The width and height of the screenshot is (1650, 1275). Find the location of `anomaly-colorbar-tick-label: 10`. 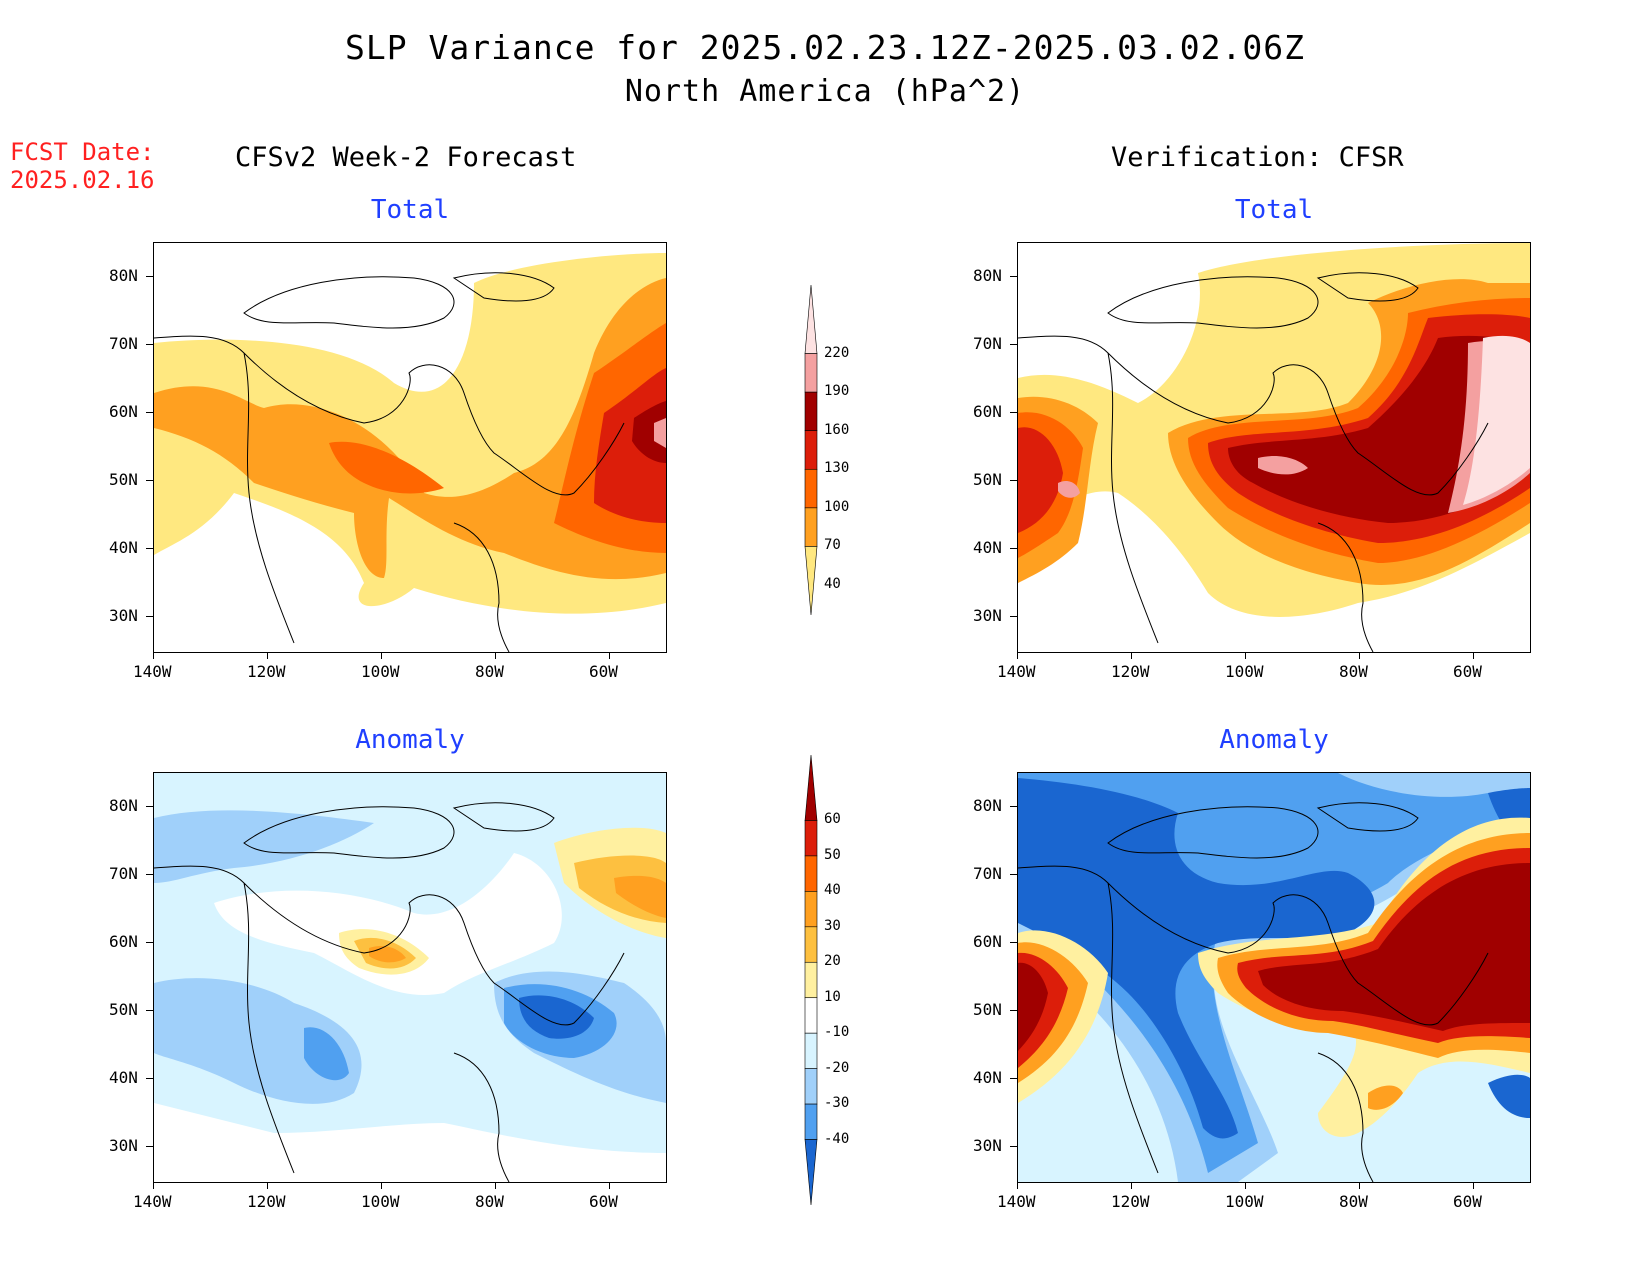

anomaly-colorbar-tick-label: 10 is located at coordinates (832, 996).